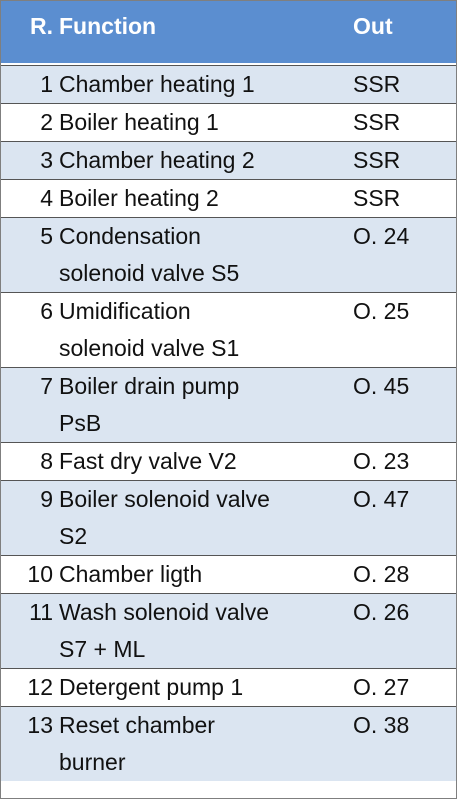  Describe the element at coordinates (139, 122) in the screenshot. I see `function-line: Boiler heating 1` at that location.